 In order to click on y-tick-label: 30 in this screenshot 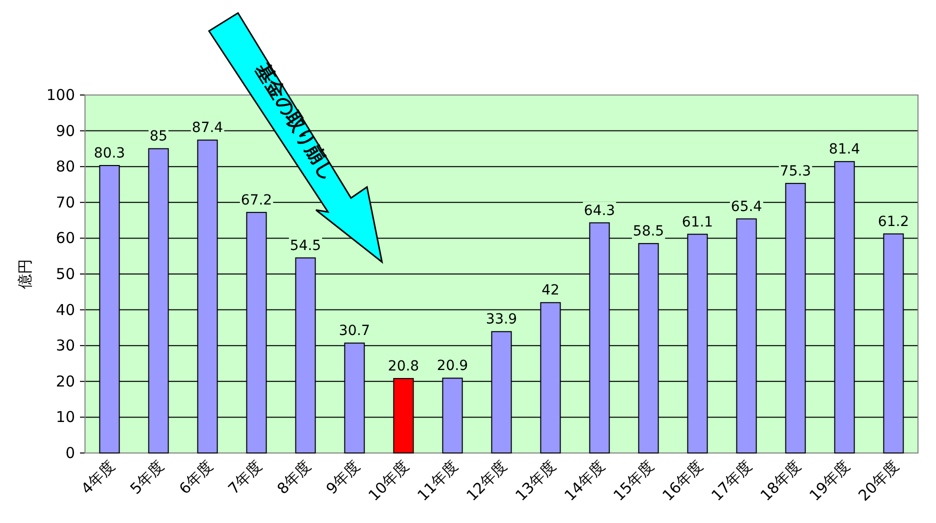, I will do `click(65, 345)`.